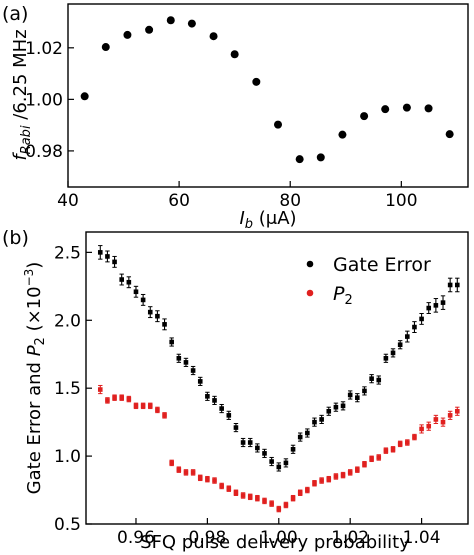 The image size is (474, 555). Describe the element at coordinates (34, 425) in the screenshot. I see `ylabel-b-pre: Gate Error and` at that location.